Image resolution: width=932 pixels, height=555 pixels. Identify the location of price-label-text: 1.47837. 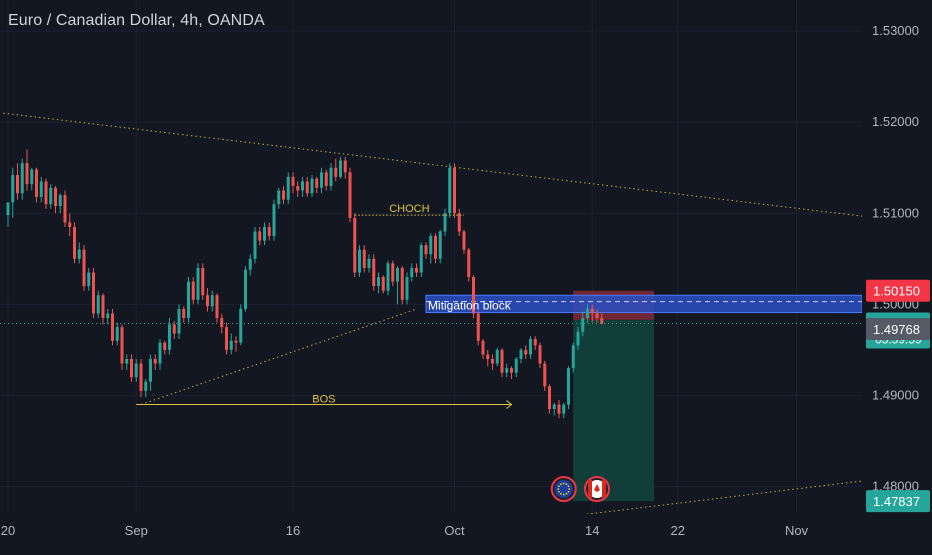
(896, 501).